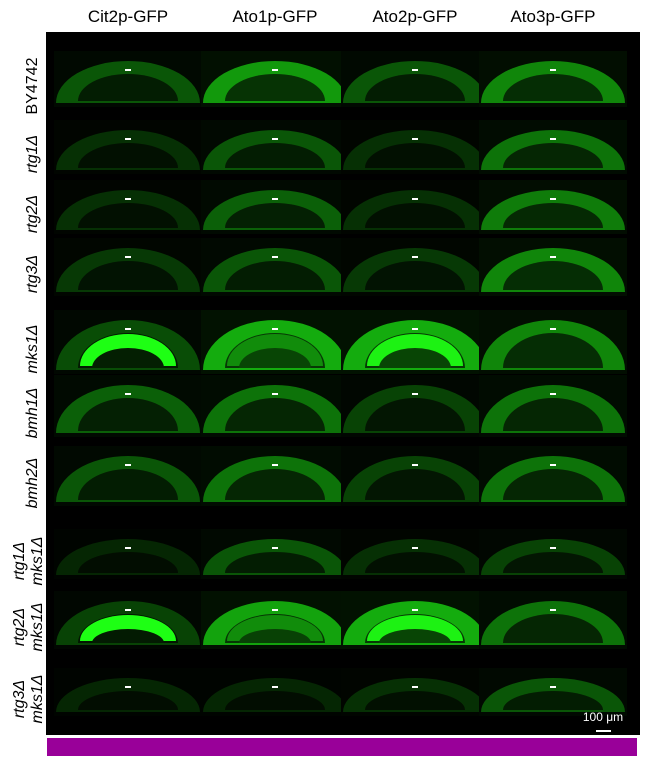 This screenshot has height=758, width=650. I want to click on color-bar, so click(342, 747).